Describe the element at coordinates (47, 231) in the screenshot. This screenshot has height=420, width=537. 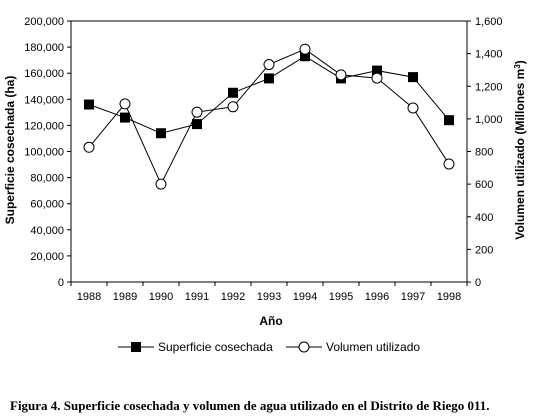
I see `left-tick-label: 40,000` at that location.